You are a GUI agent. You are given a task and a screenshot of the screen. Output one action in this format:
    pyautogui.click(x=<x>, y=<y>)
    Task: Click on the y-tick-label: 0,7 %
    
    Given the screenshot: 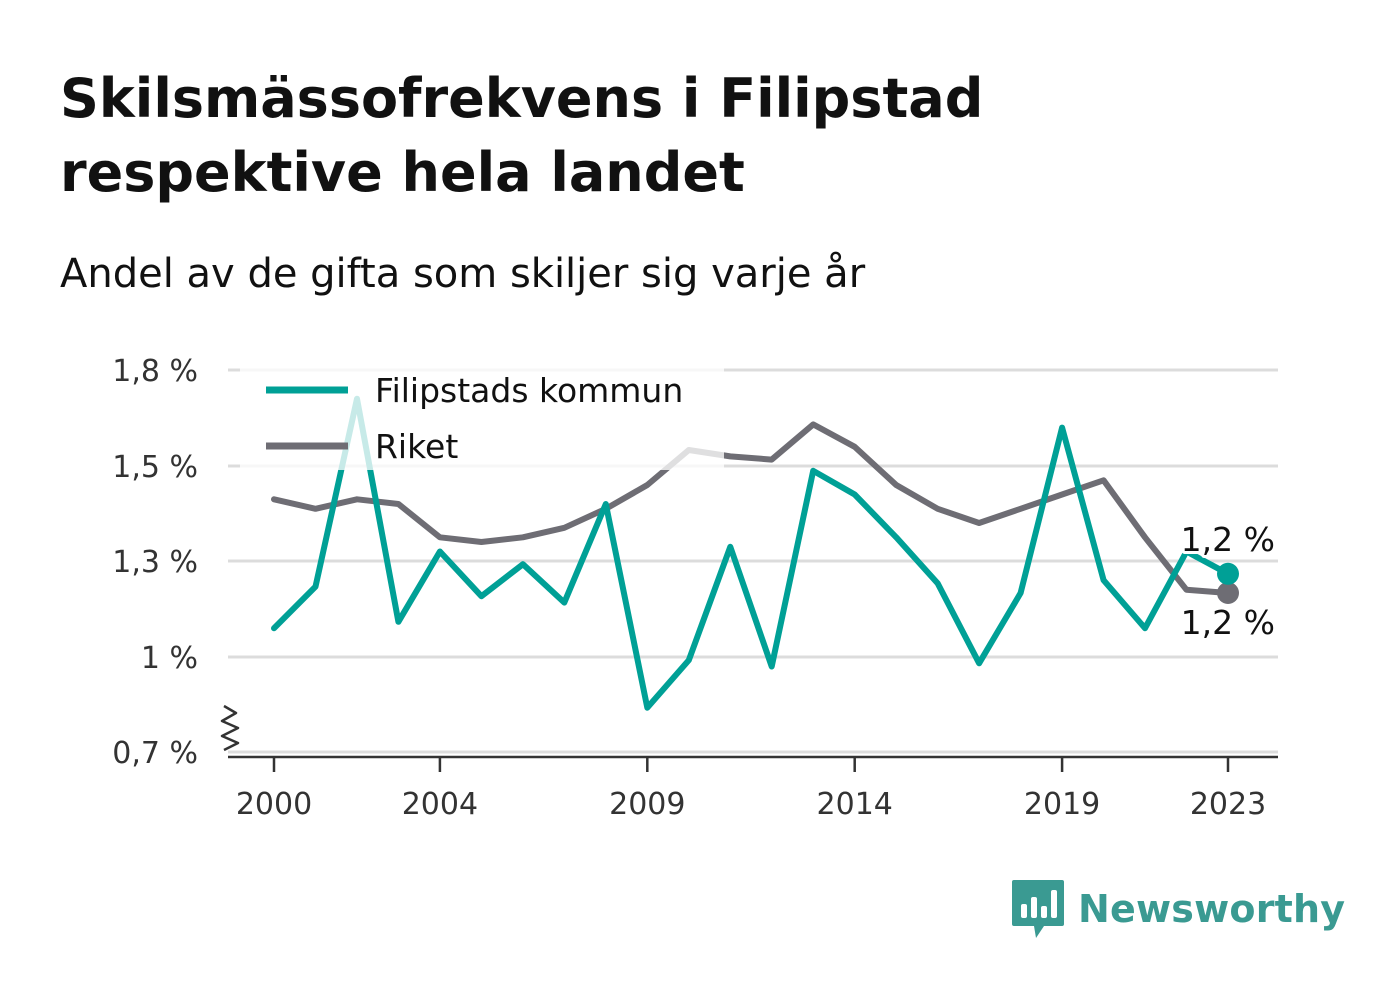 What is the action you would take?
    pyautogui.click(x=155, y=753)
    